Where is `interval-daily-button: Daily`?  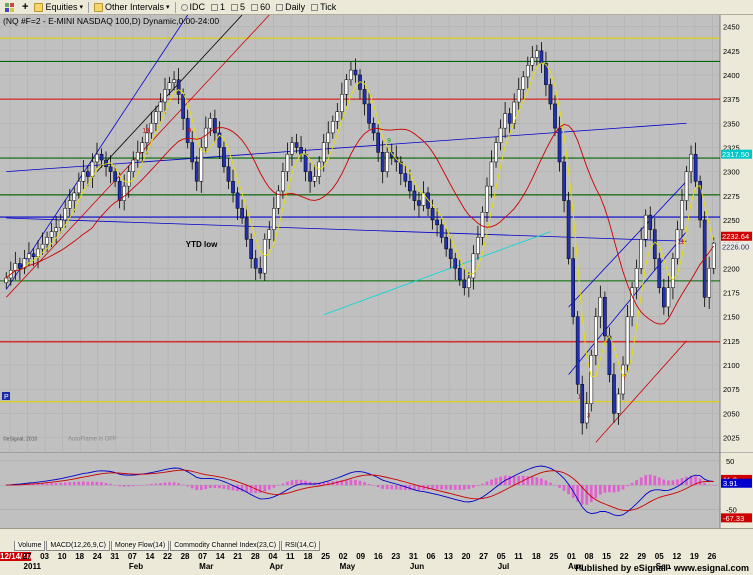
interval-daily-button: Daily is located at coordinates (290, 7).